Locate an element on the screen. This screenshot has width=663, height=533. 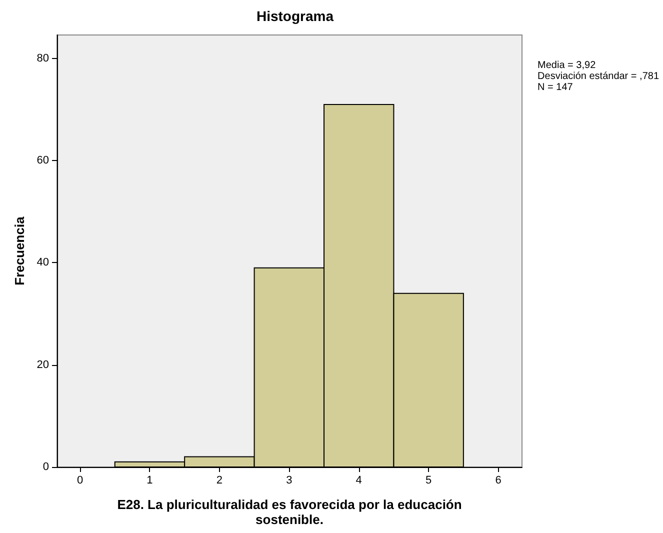
y-tick-label: 60 is located at coordinates (42, 160).